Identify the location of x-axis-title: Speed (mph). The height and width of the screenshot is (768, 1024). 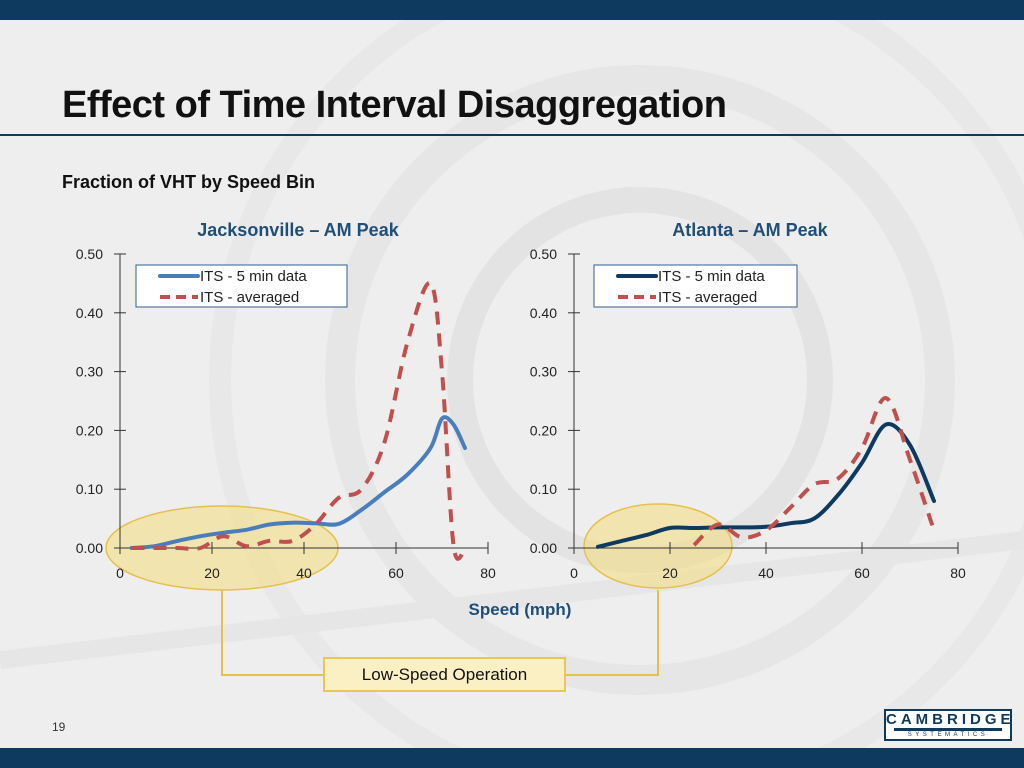
(520, 609).